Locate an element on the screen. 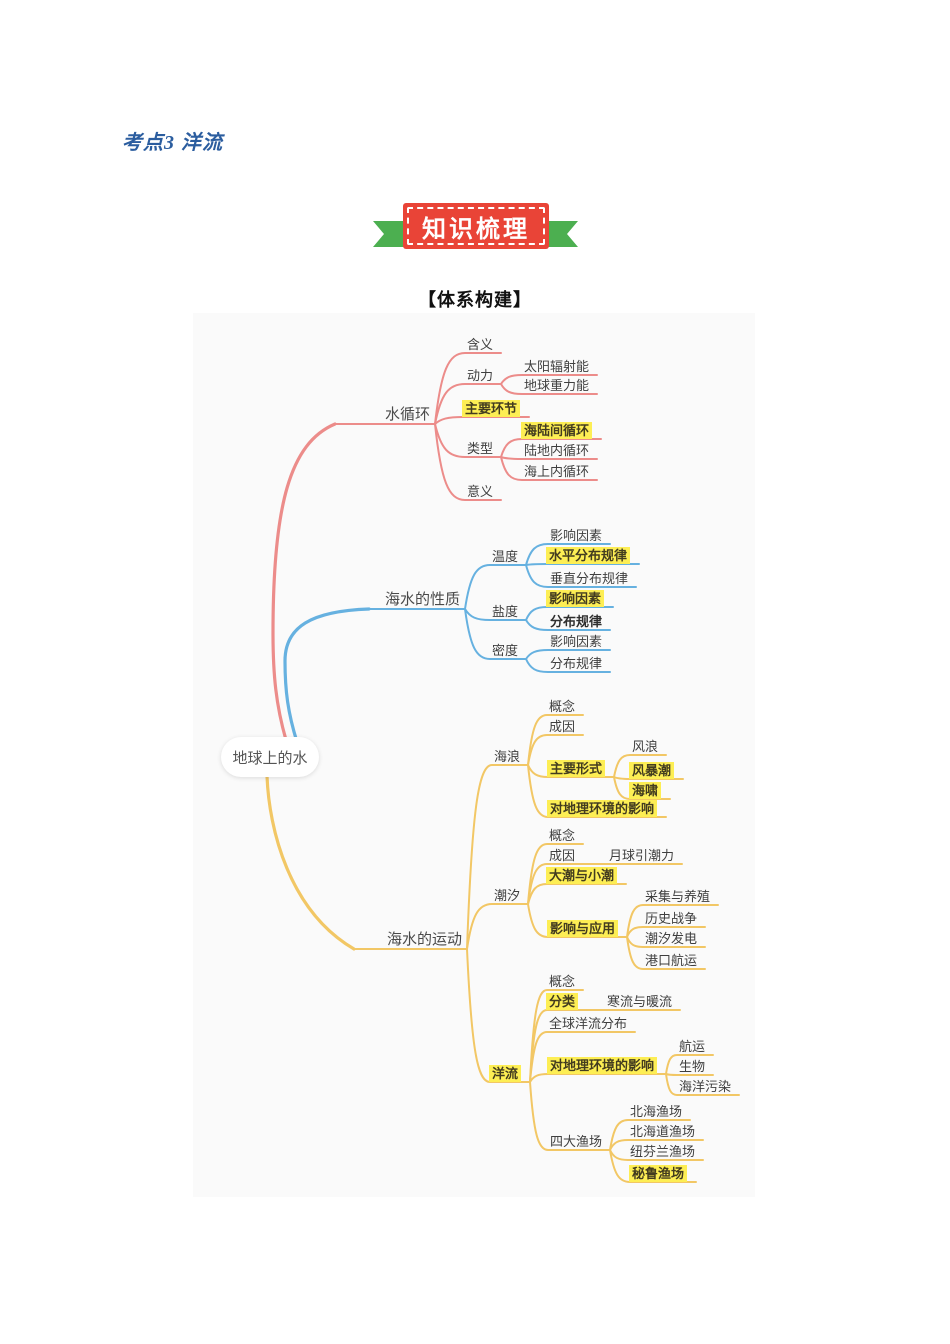 The width and height of the screenshot is (950, 1344). mindmap-node-dachaoxiaochao: 大潮与小潮 is located at coordinates (582, 875).